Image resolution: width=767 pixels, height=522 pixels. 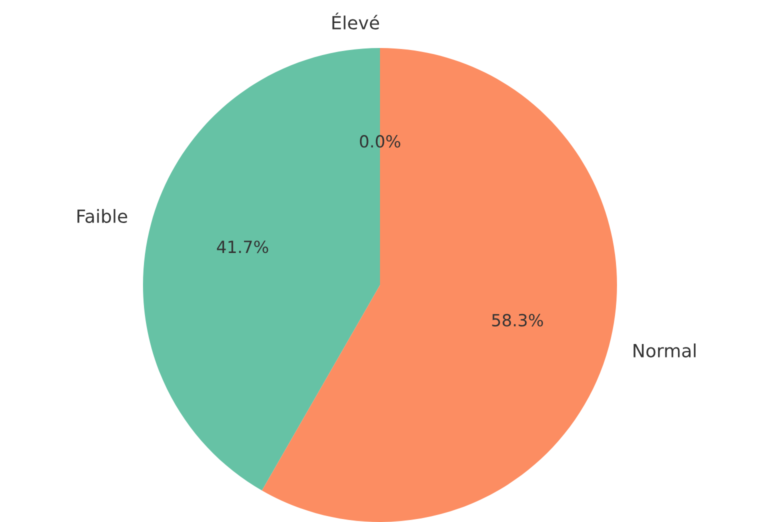 I want to click on category-label: Élevé, so click(x=356, y=21).